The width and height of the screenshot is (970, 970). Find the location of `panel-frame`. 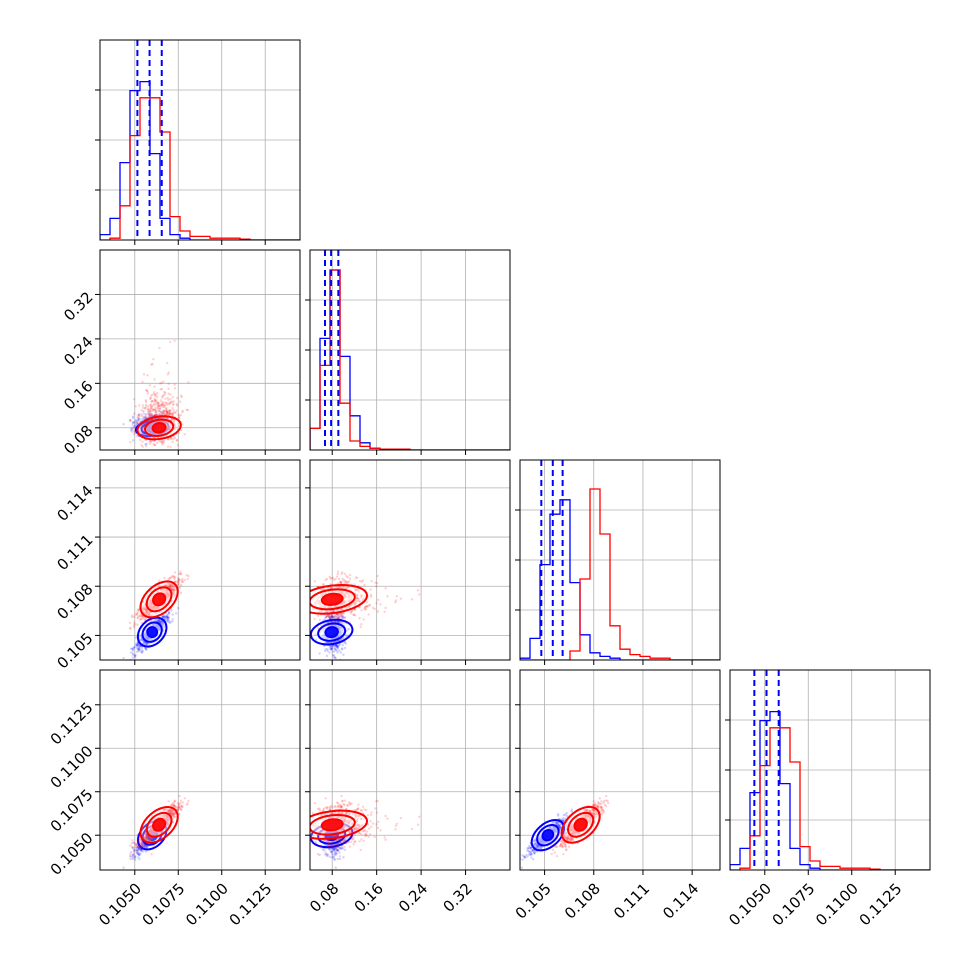

panel-frame is located at coordinates (200, 140).